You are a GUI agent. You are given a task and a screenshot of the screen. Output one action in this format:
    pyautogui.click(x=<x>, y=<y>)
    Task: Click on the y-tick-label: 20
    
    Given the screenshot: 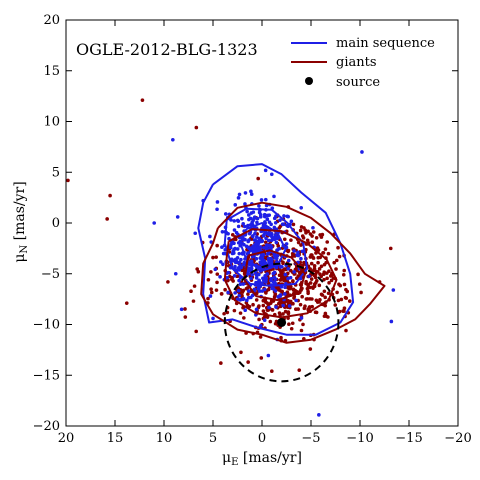 What is the action you would take?
    pyautogui.click(x=51, y=20)
    